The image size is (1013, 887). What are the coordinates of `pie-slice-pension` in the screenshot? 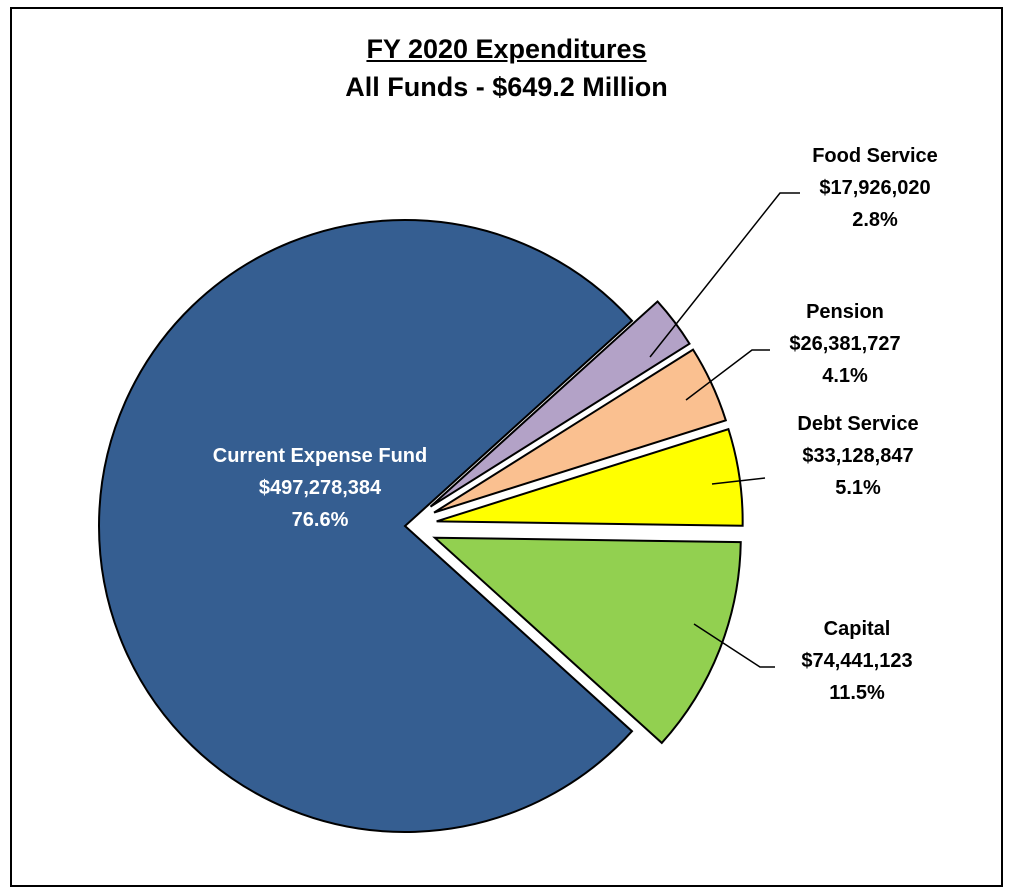 It's located at (580, 431).